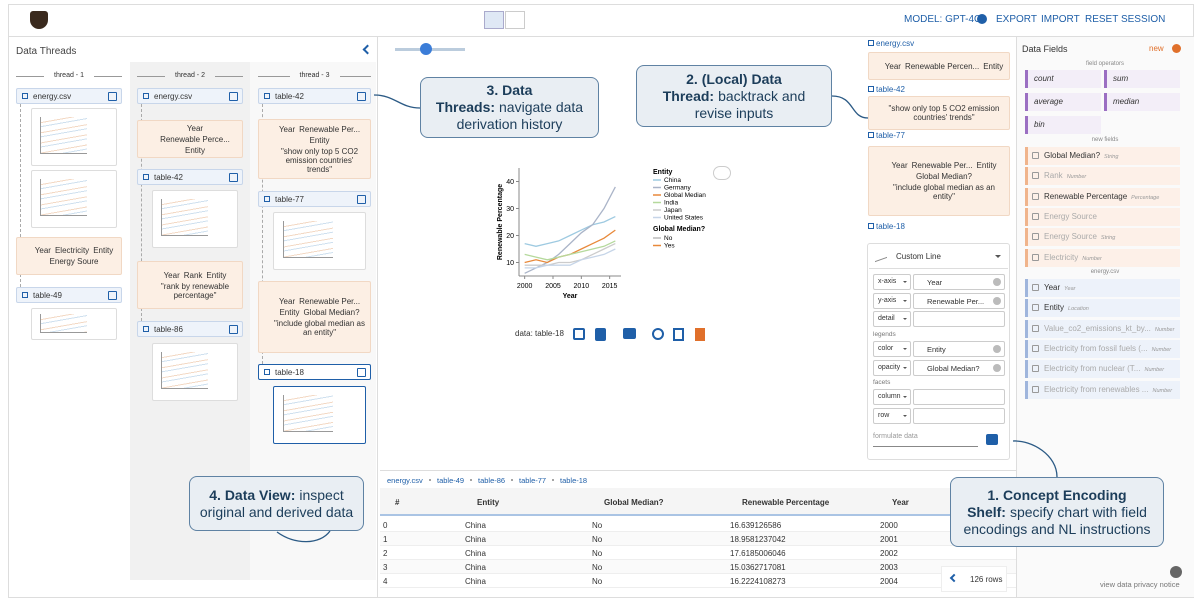 This screenshot has height=602, width=1200. I want to click on channel-label: color, so click(892, 349).